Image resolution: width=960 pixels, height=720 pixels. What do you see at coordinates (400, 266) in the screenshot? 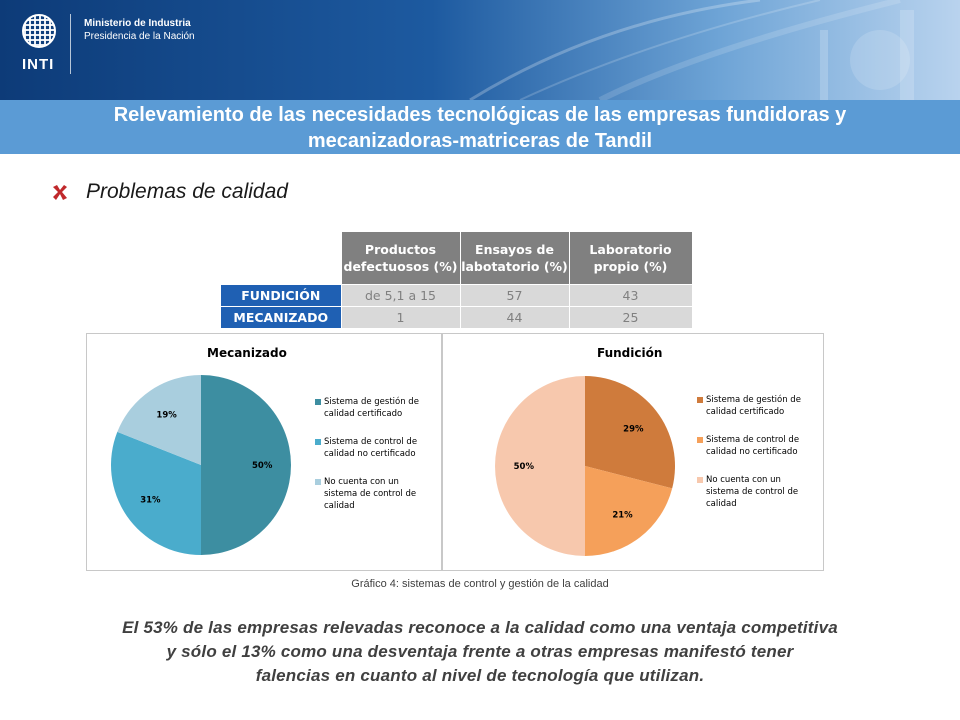
I see `col-header-line: defectuosos (%)` at bounding box center [400, 266].